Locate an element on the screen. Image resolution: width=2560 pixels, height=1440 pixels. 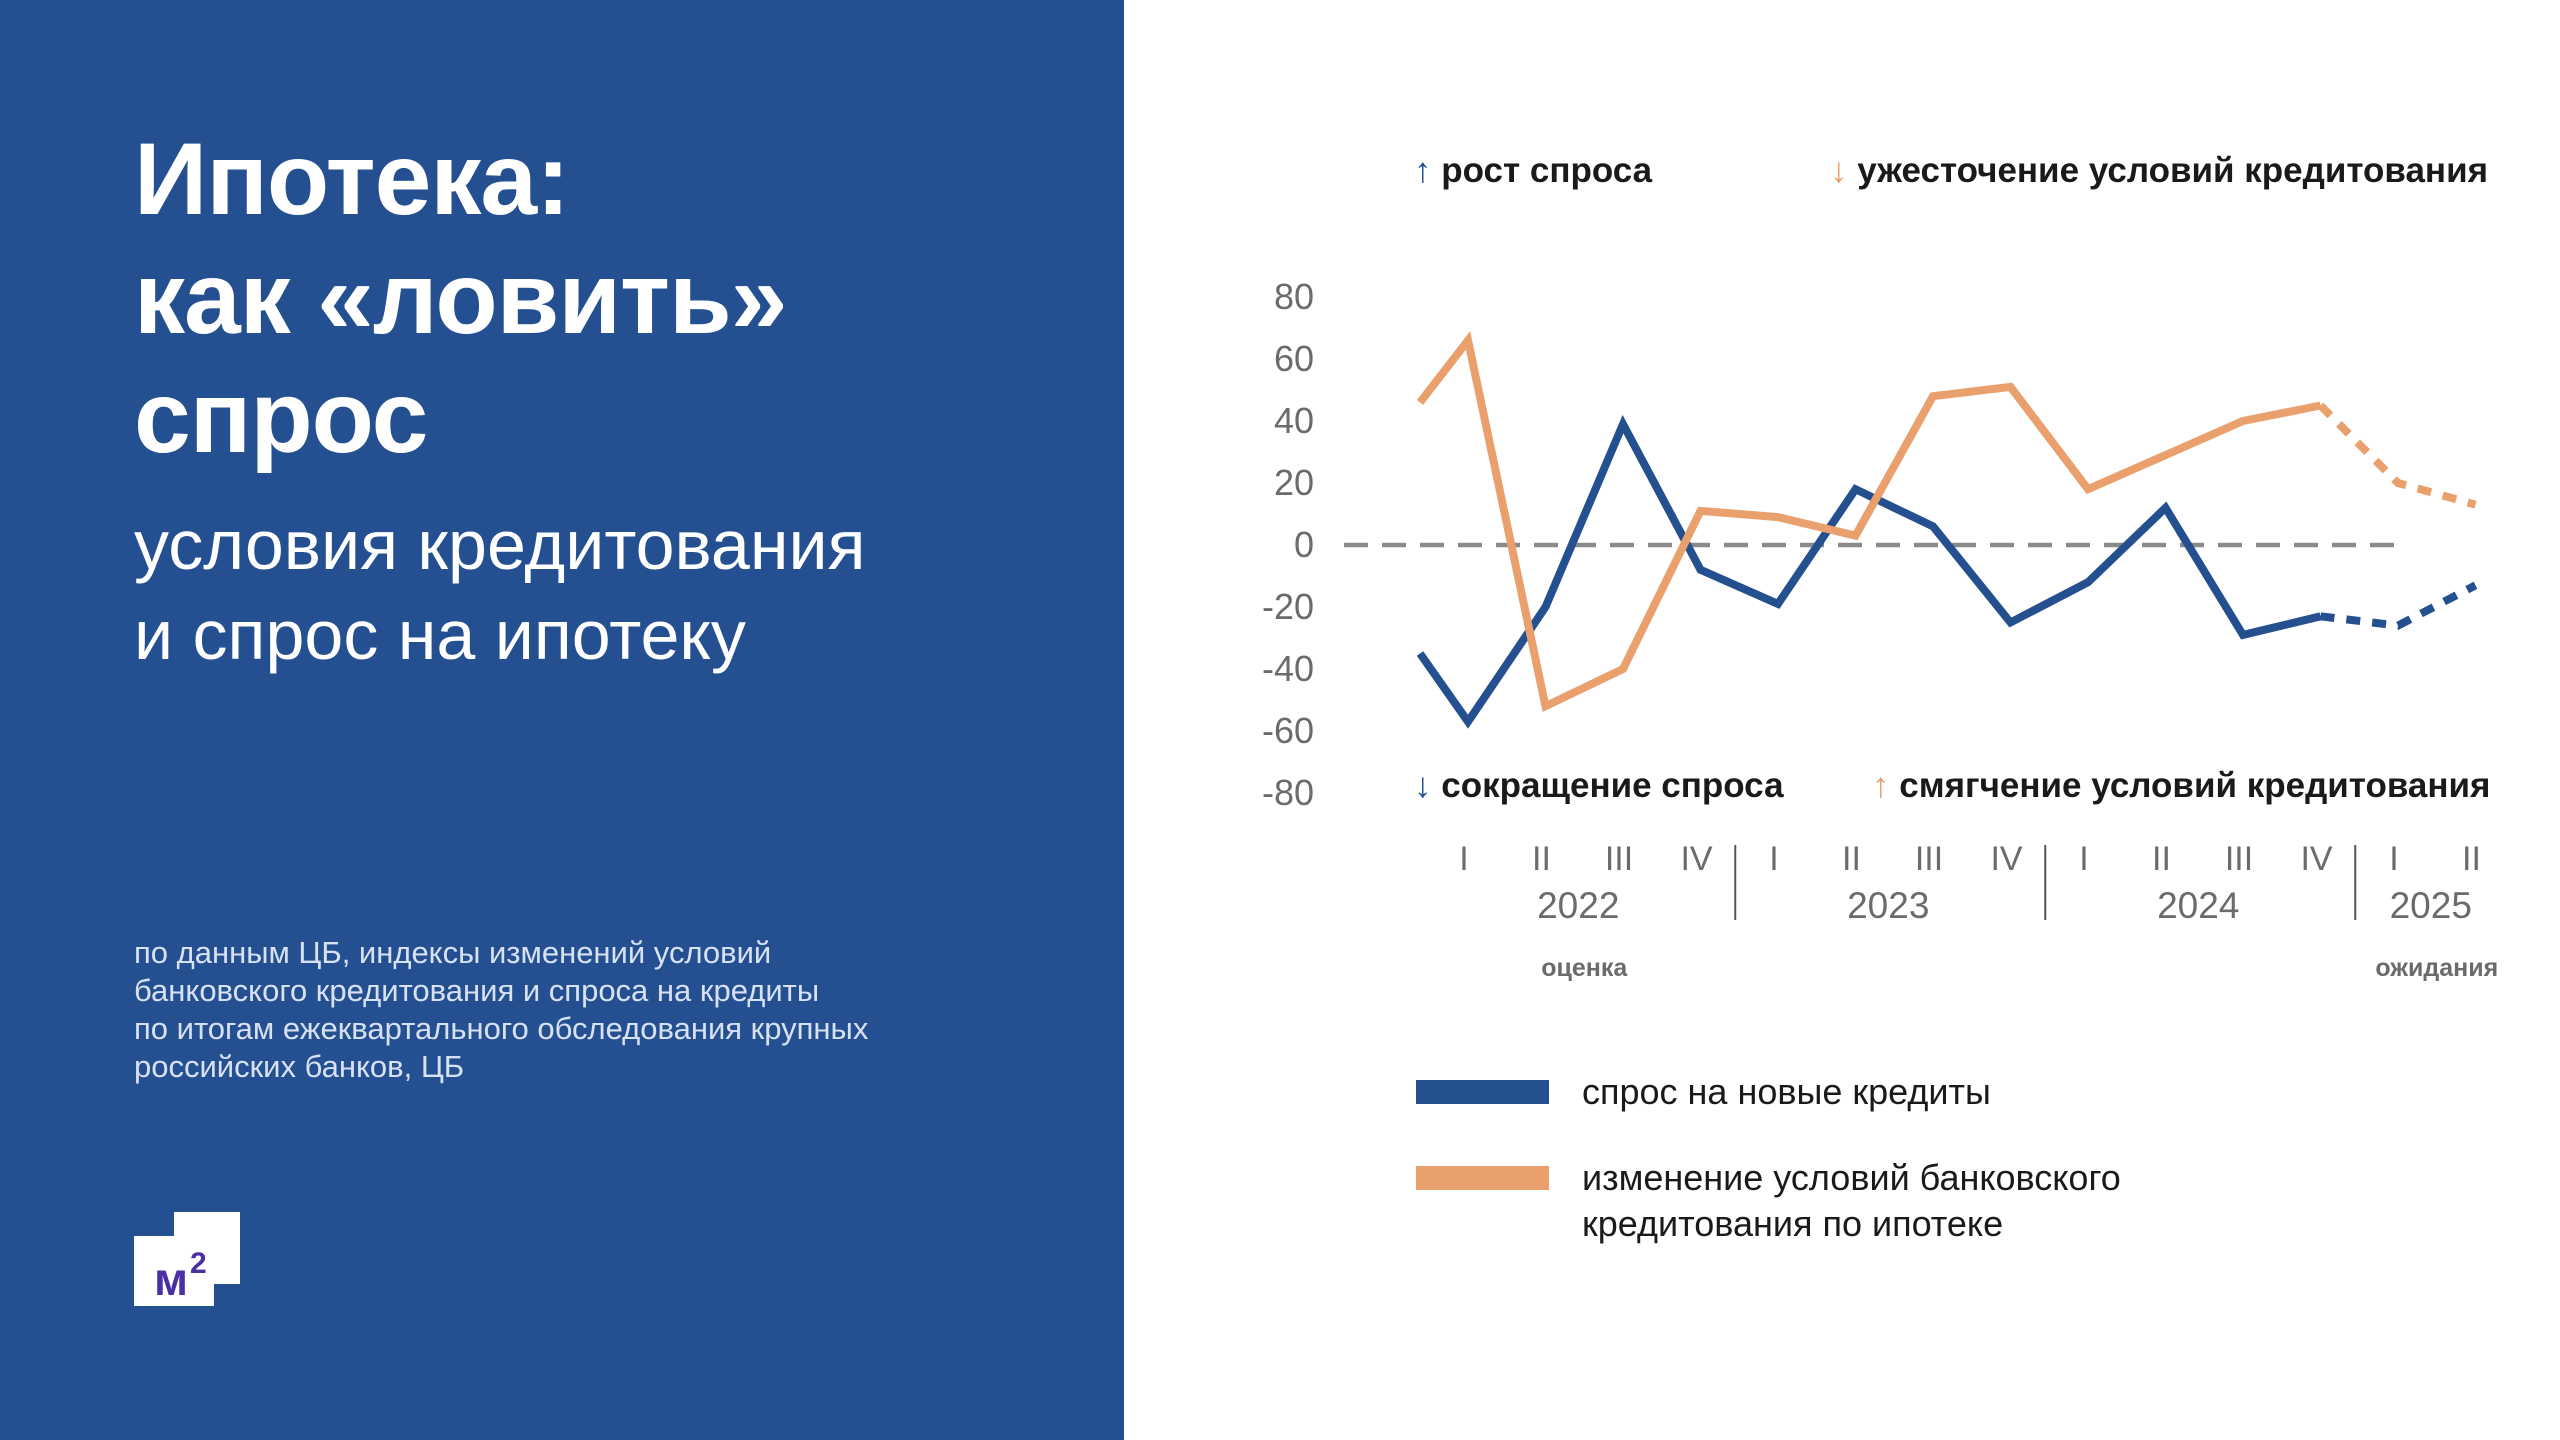
title-line: как «ловить» is located at coordinates (460, 298).